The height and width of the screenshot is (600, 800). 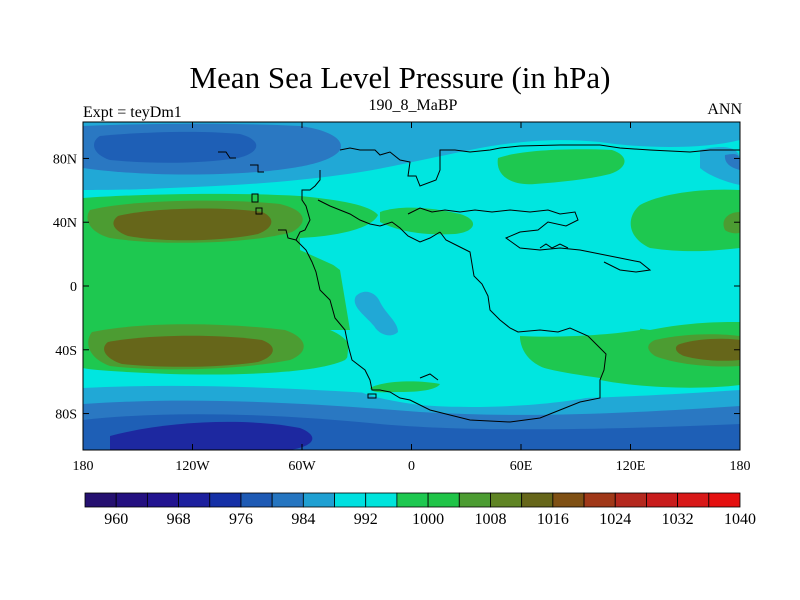 What do you see at coordinates (529, 240) in the screenshot?
I see `outline-asia-south` at bounding box center [529, 240].